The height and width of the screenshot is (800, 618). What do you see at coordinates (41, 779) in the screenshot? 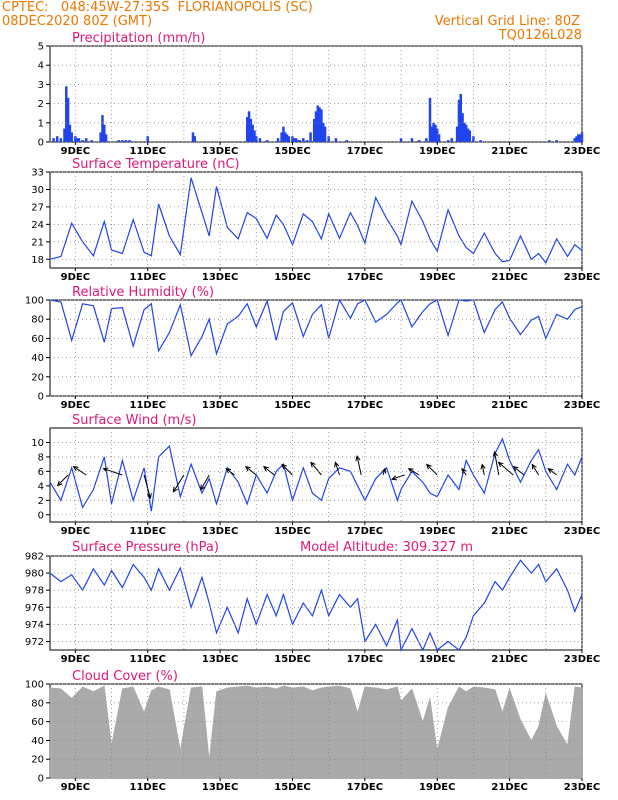
I see `panel-6-ytick-label: 0` at bounding box center [41, 779].